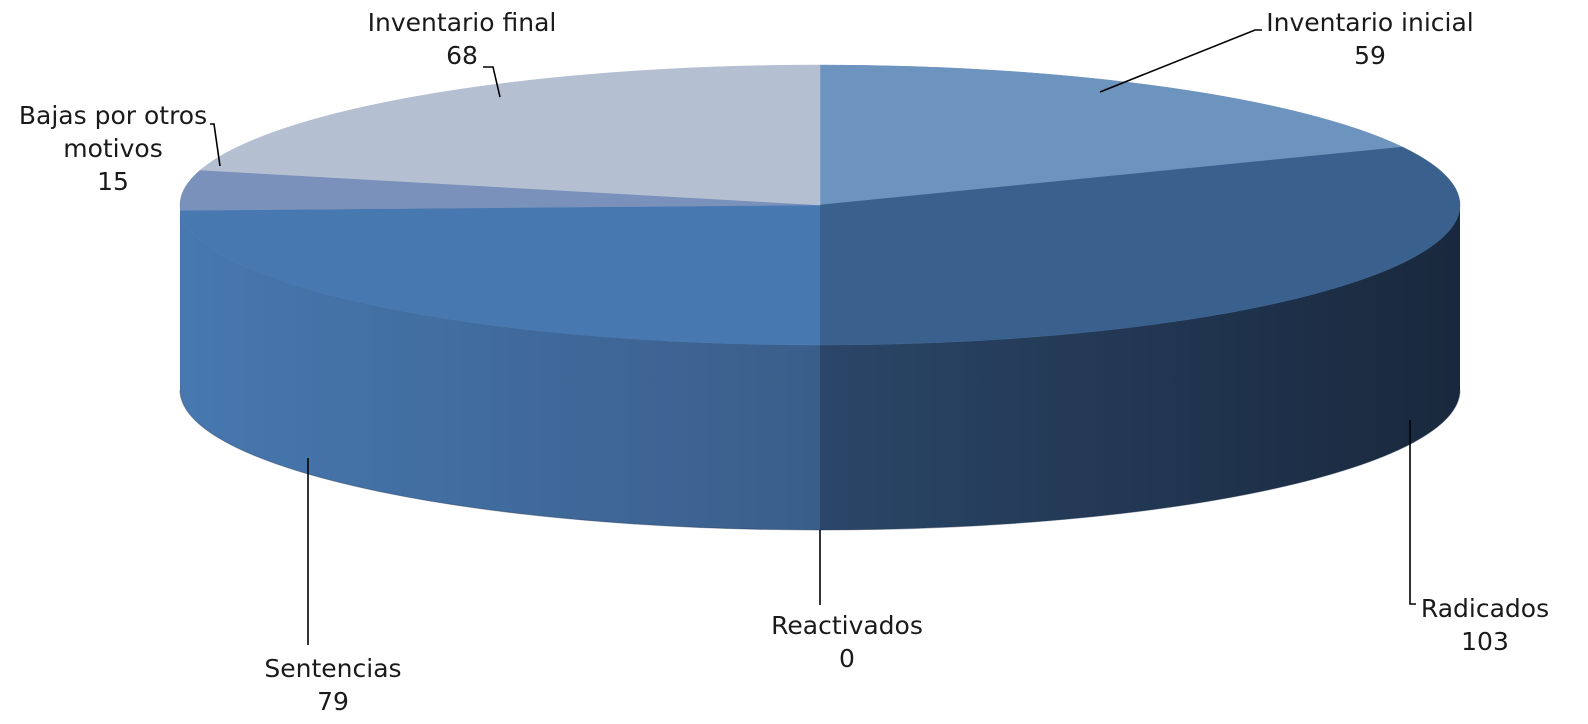 Image resolution: width=1588 pixels, height=724 pixels. Describe the element at coordinates (333, 701) in the screenshot. I see `label-value: 79` at that location.